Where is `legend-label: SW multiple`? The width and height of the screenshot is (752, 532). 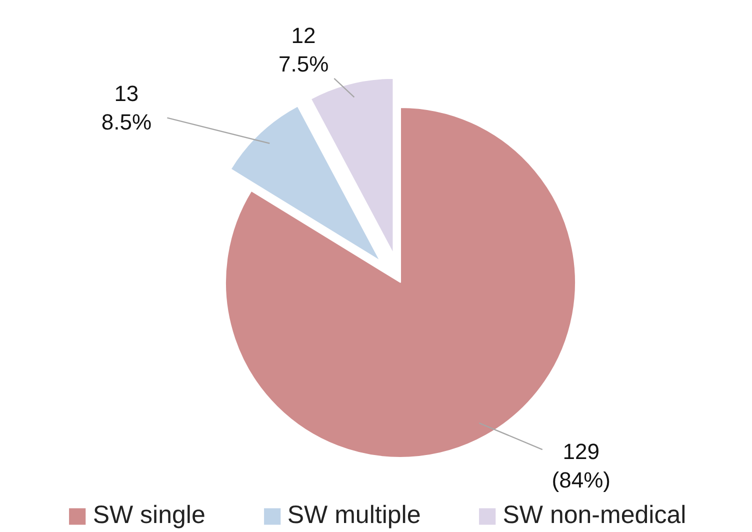 legend-label: SW multiple is located at coordinates (354, 515).